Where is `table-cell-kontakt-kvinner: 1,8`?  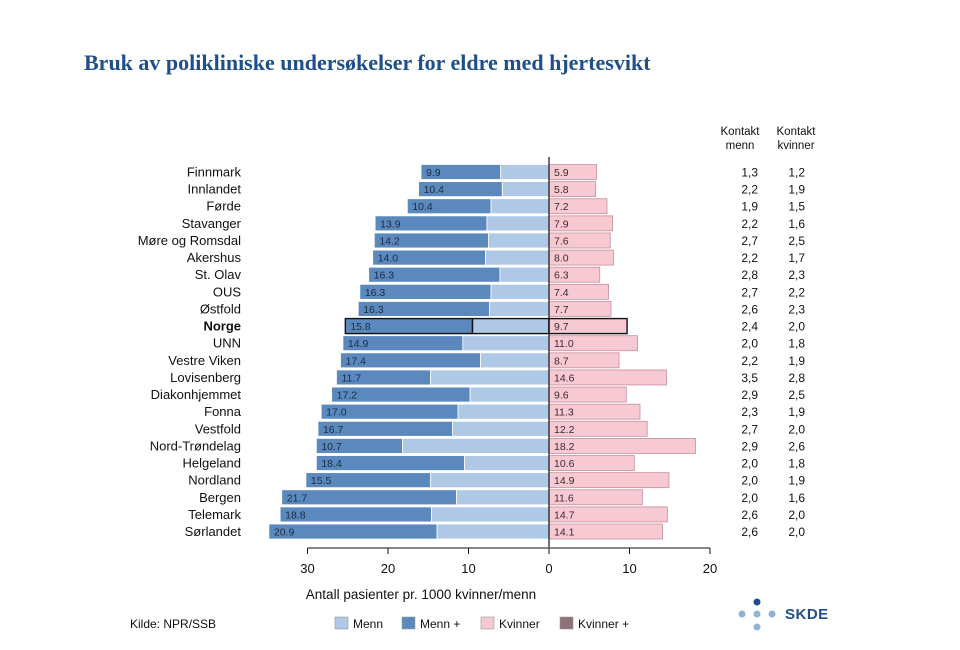
table-cell-kontakt-kvinner: 1,8 is located at coordinates (796, 464).